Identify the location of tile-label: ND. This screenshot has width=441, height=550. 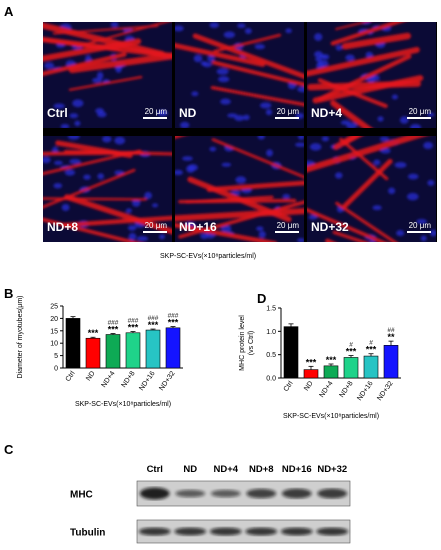
(188, 113).